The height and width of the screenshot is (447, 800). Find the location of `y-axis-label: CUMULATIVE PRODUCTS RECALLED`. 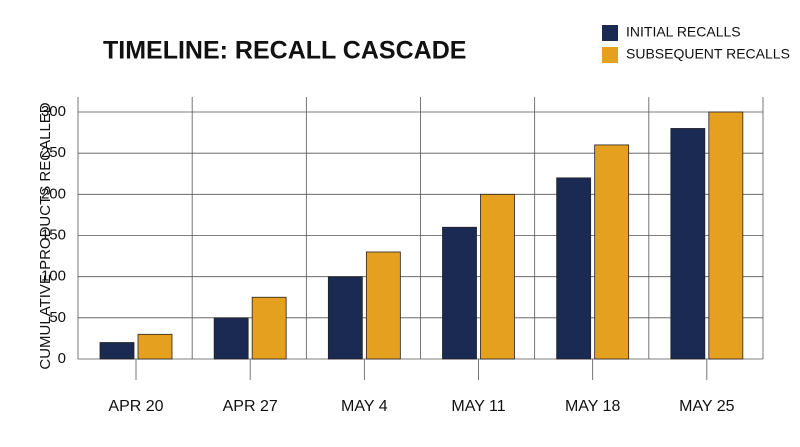

y-axis-label: CUMULATIVE PRODUCTS RECALLED is located at coordinates (45, 235).